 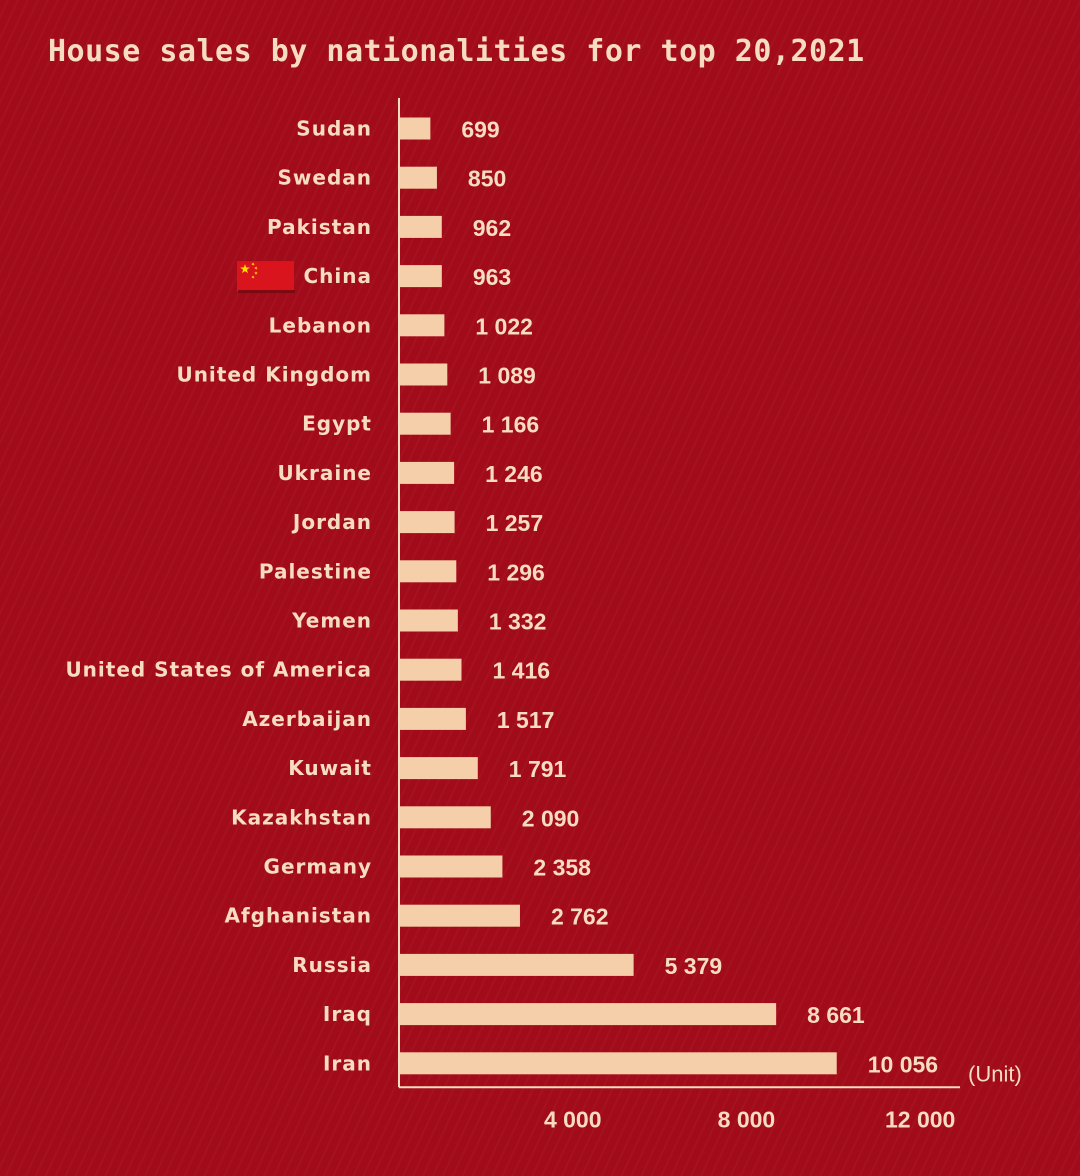 I want to click on category-label: Germany, so click(x=318, y=867).